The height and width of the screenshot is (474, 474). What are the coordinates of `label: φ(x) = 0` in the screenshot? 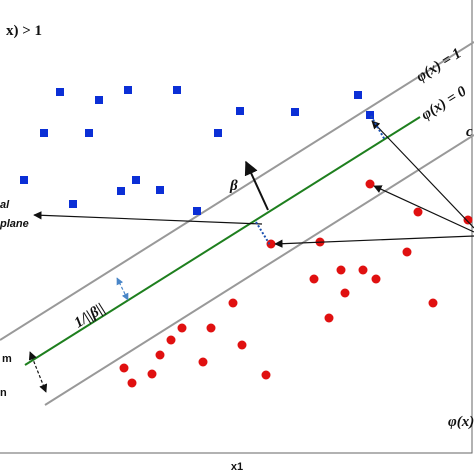 It's located at (444, 103).